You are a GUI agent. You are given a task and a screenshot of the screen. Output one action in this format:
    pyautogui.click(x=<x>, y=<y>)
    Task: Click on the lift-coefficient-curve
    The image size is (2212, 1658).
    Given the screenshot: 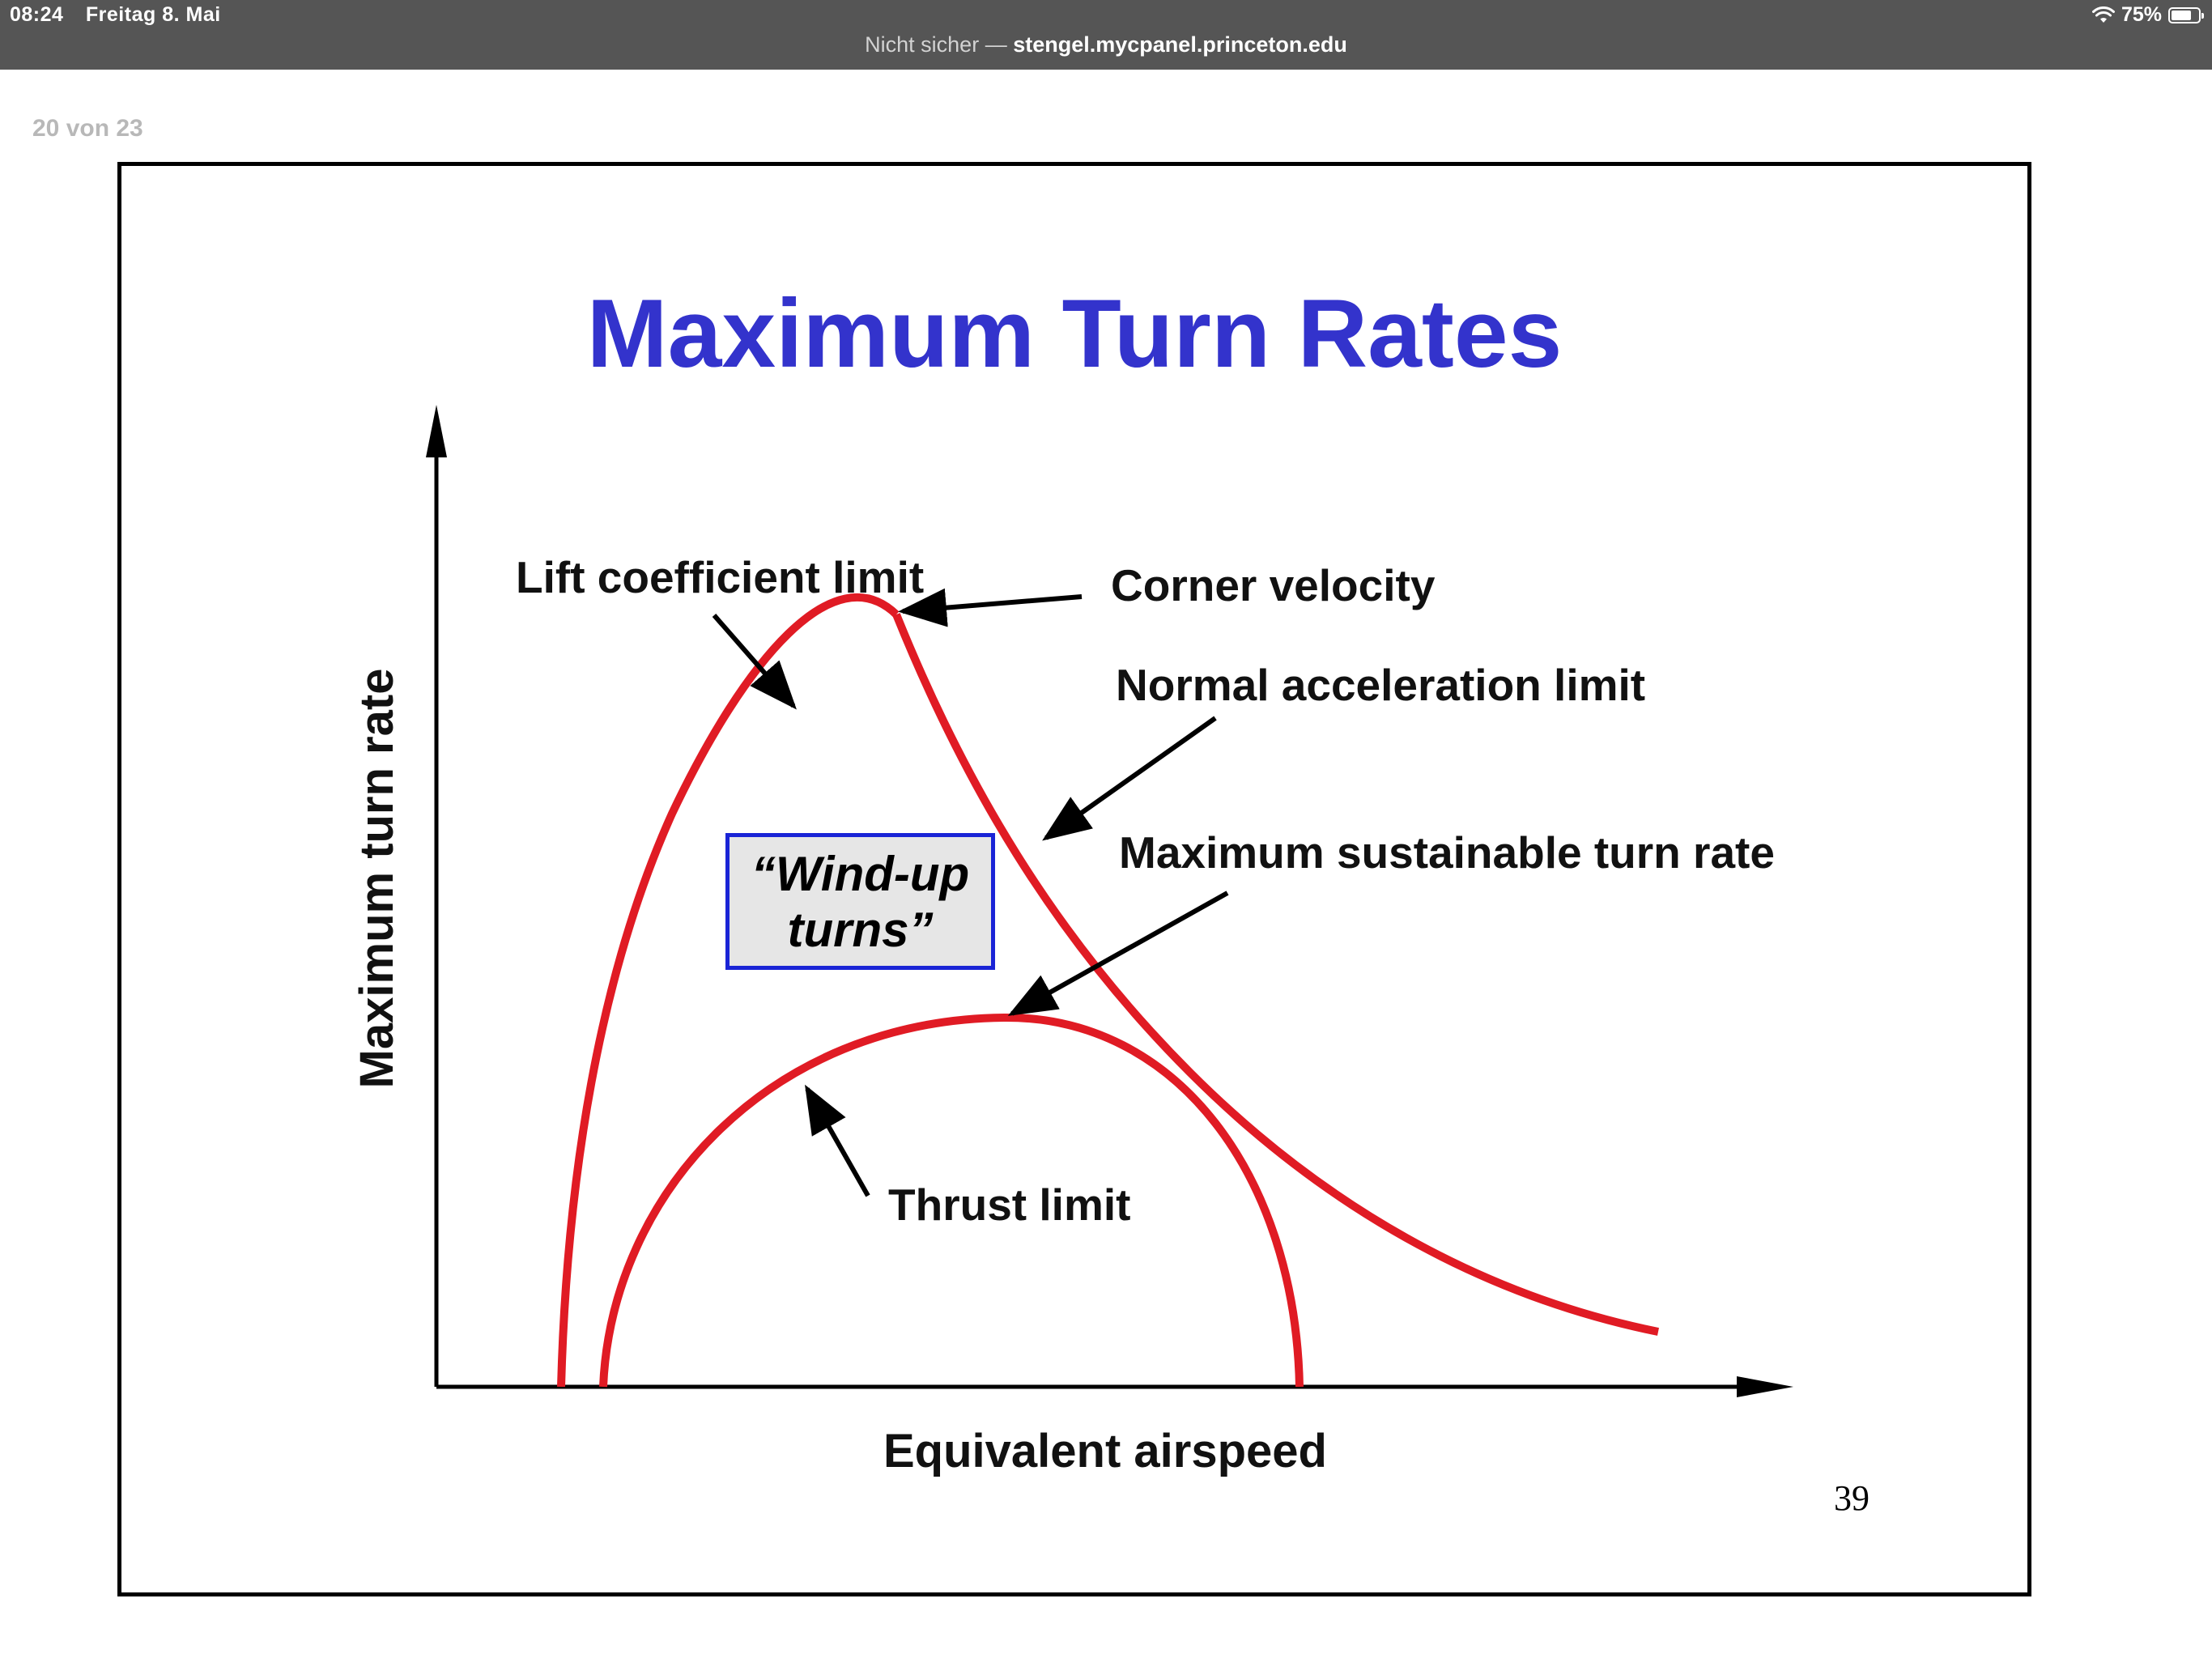 What is the action you would take?
    pyautogui.click(x=728, y=990)
    